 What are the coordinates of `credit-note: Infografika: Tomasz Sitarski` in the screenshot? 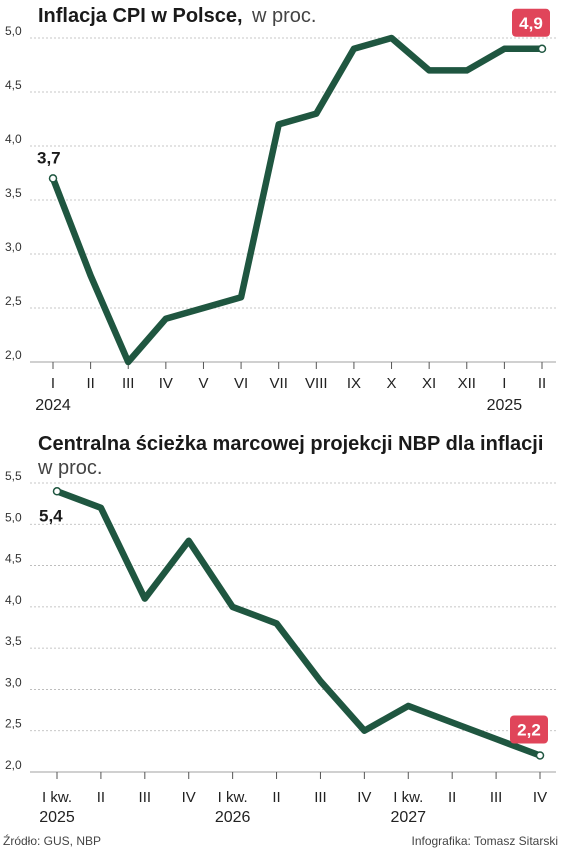 It's located at (484, 841).